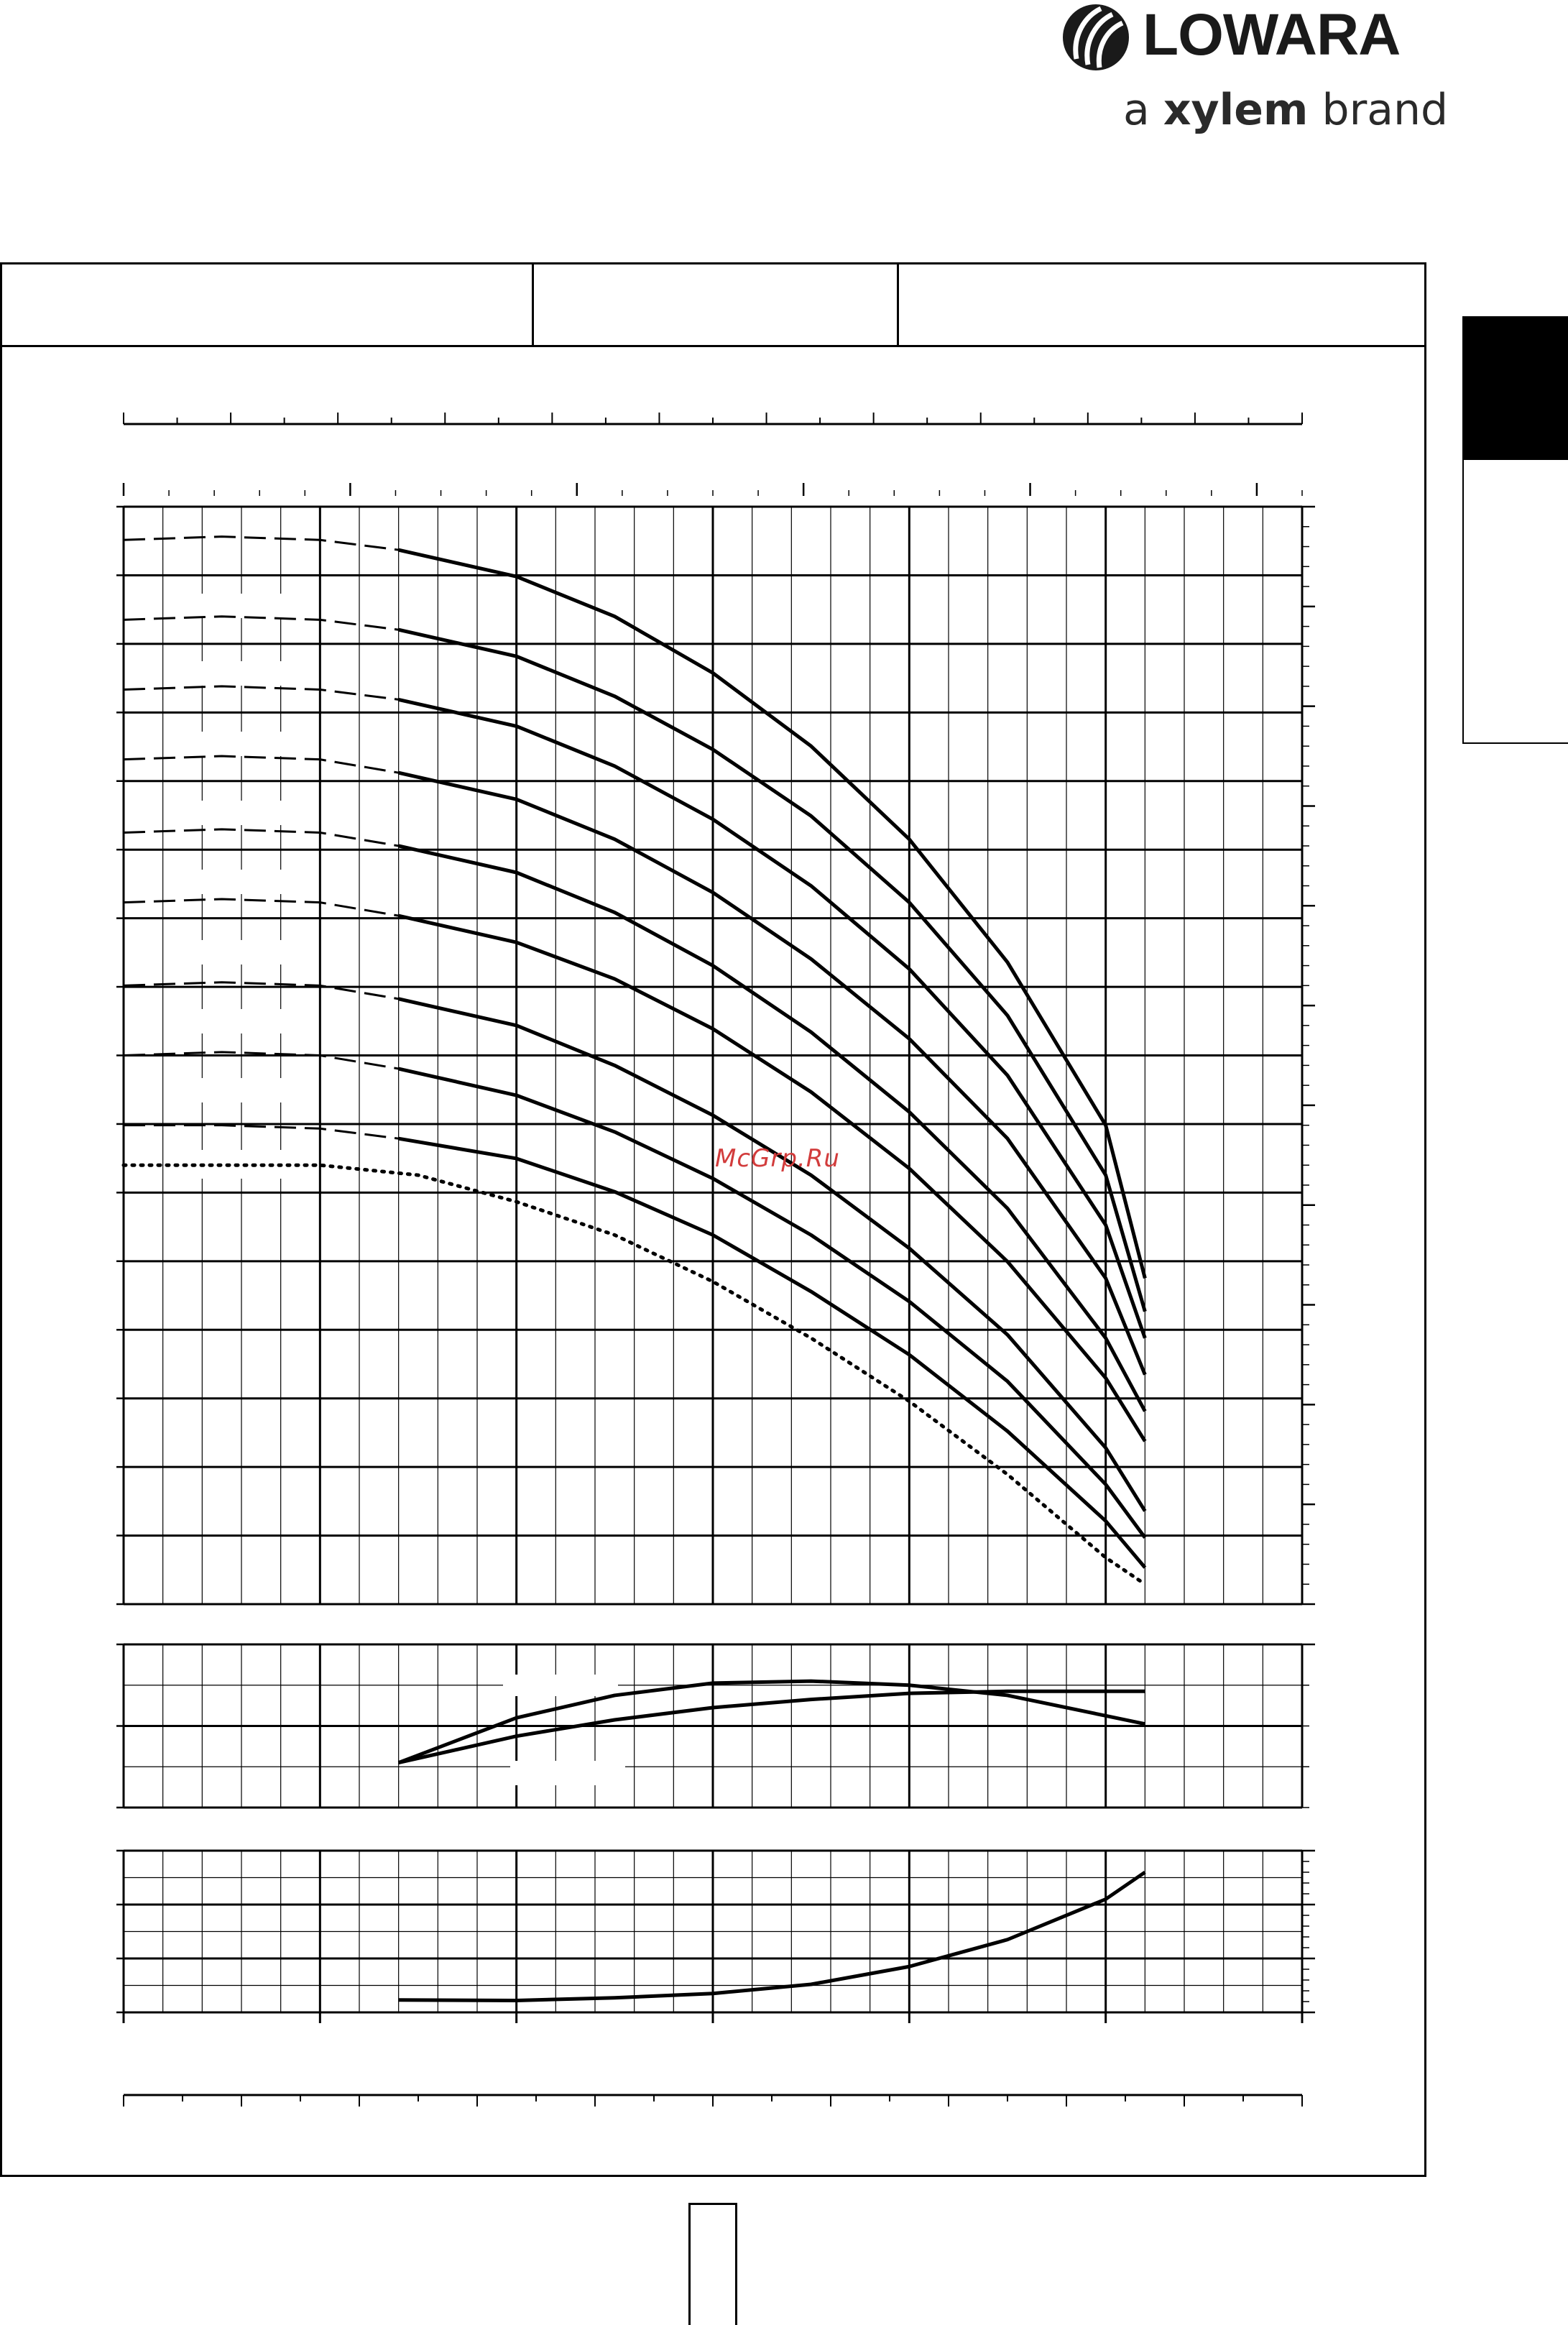 This screenshot has height=2325, width=1568. I want to click on logo-wordmark: LOWARA, so click(1272, 35).